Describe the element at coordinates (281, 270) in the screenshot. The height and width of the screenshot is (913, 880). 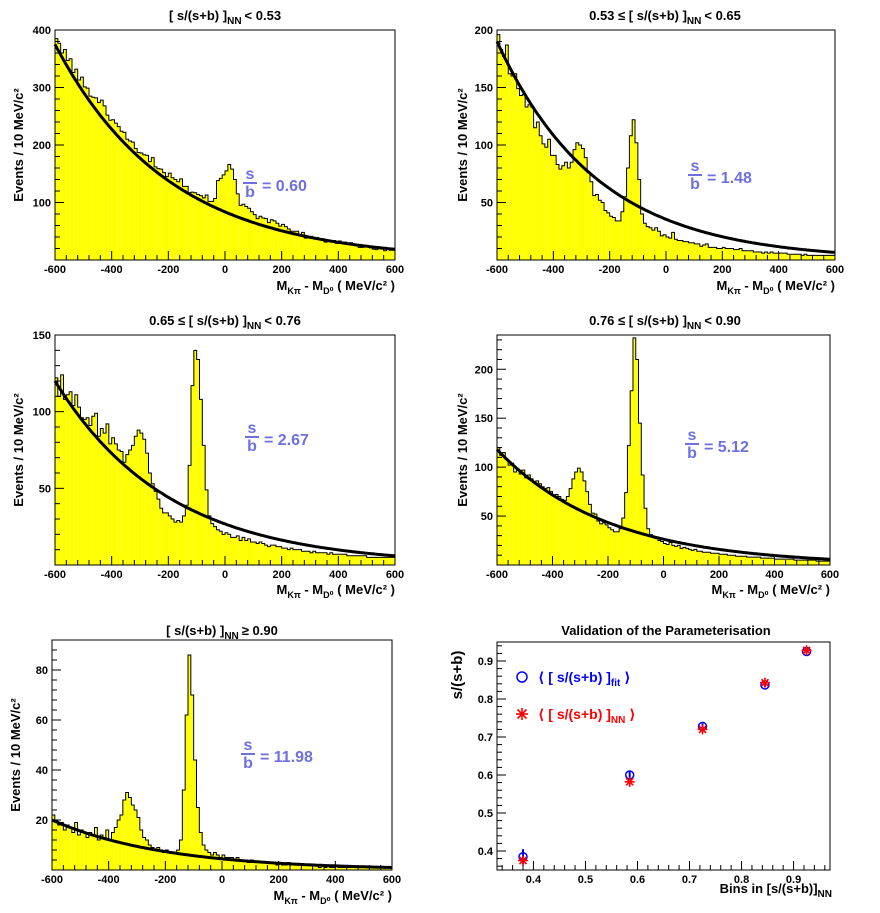
I see `x-tick-label: 200` at that location.